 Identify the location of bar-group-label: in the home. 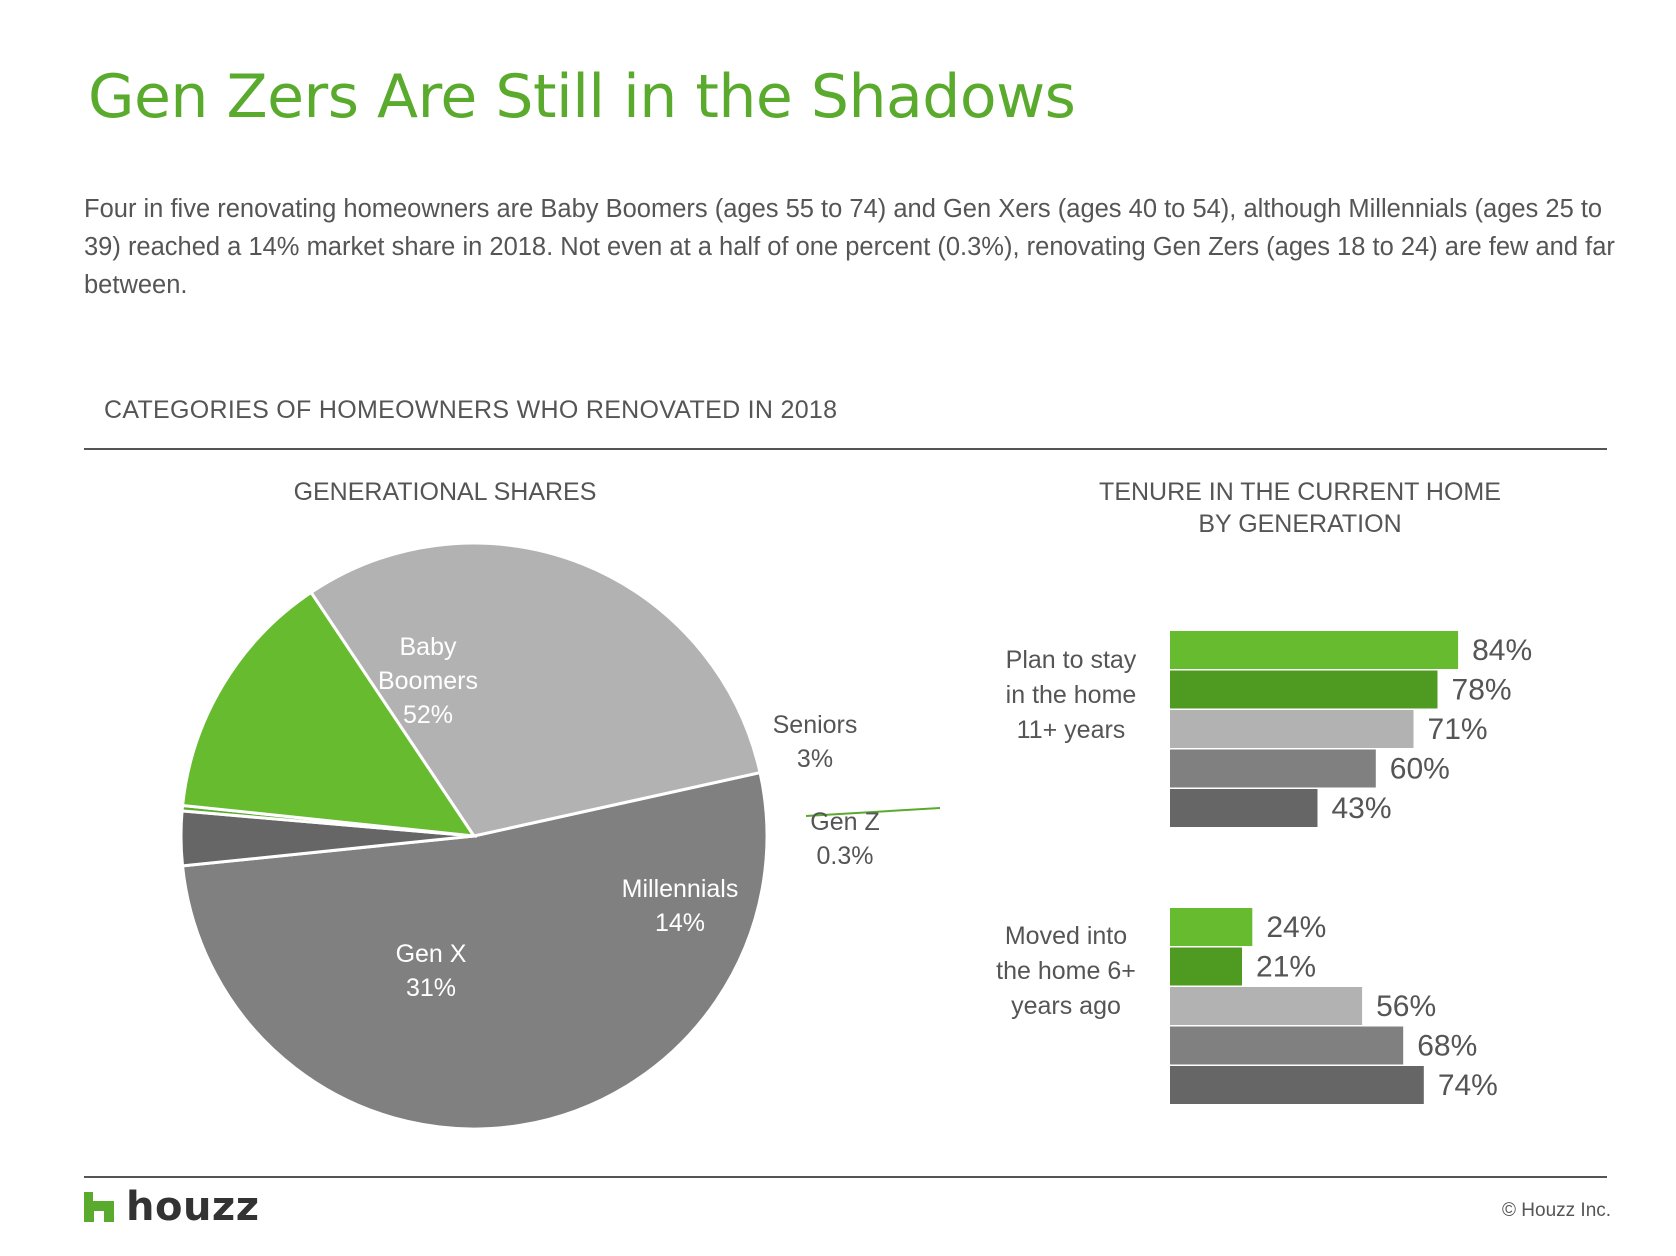
(1071, 695).